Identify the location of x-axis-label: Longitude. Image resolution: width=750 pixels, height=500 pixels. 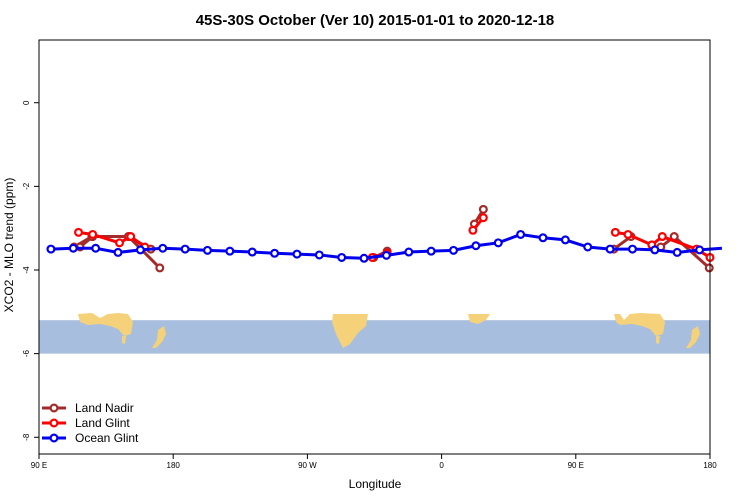
(375, 484).